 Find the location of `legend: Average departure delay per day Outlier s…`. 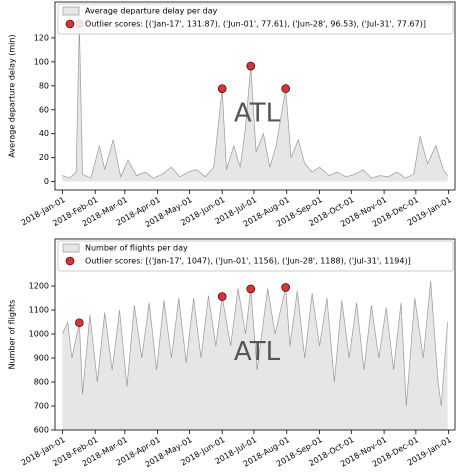

legend: Average departure delay per day Outlier s… is located at coordinates (255, 19).